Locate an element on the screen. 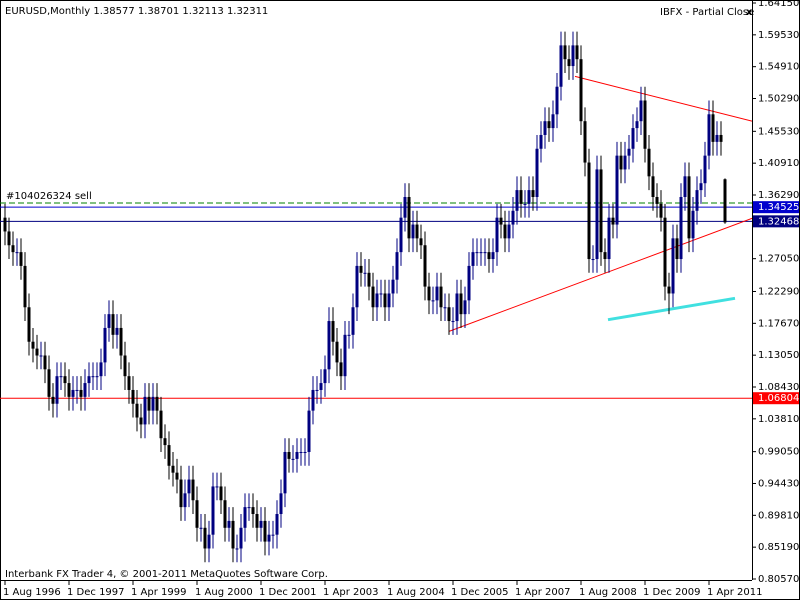  trendline is located at coordinates (671, 309).